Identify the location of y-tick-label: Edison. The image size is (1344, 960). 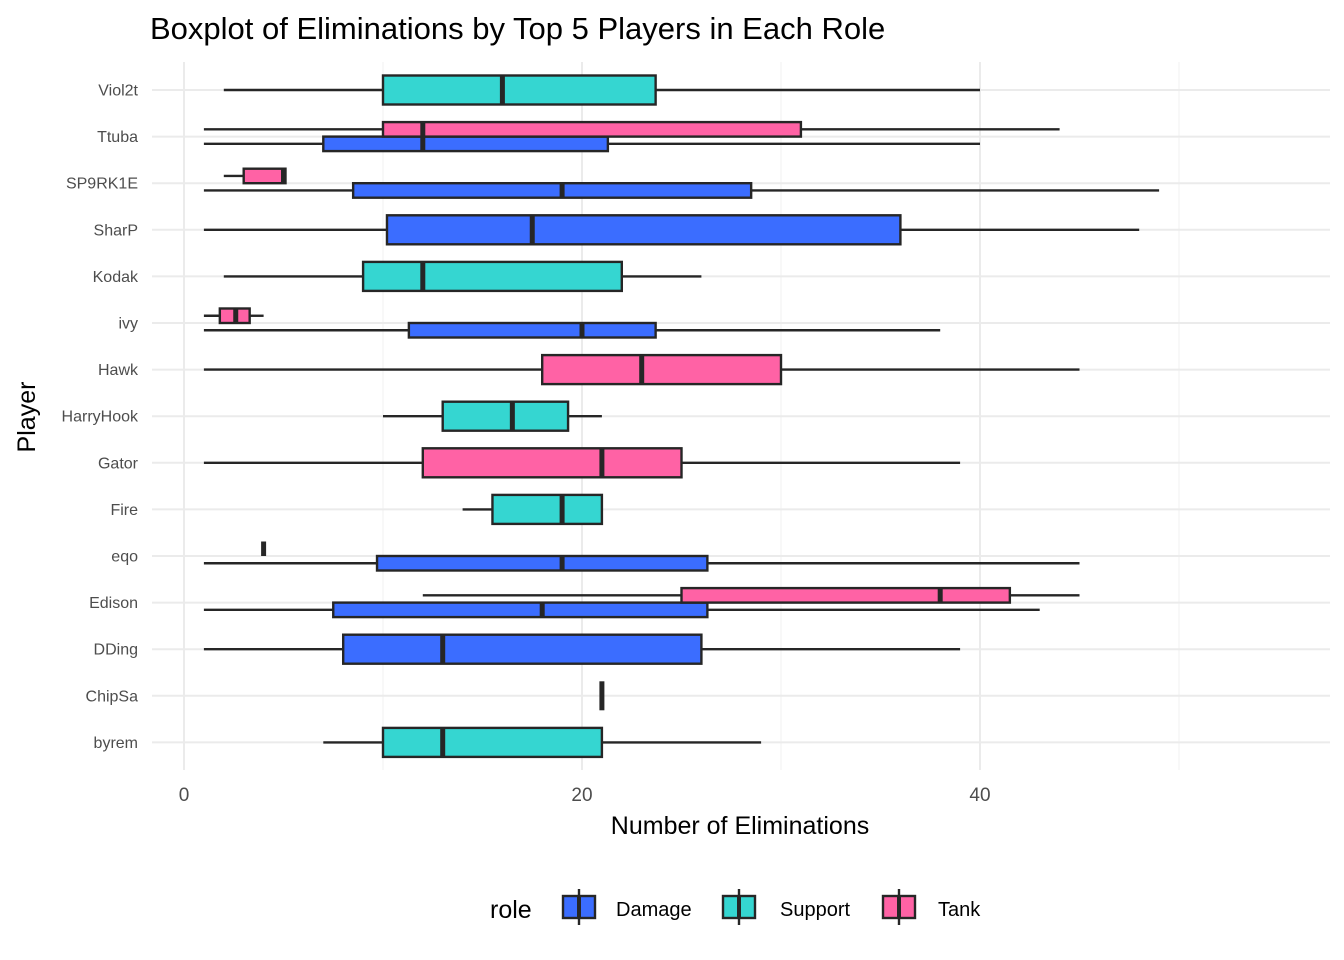
(113, 603).